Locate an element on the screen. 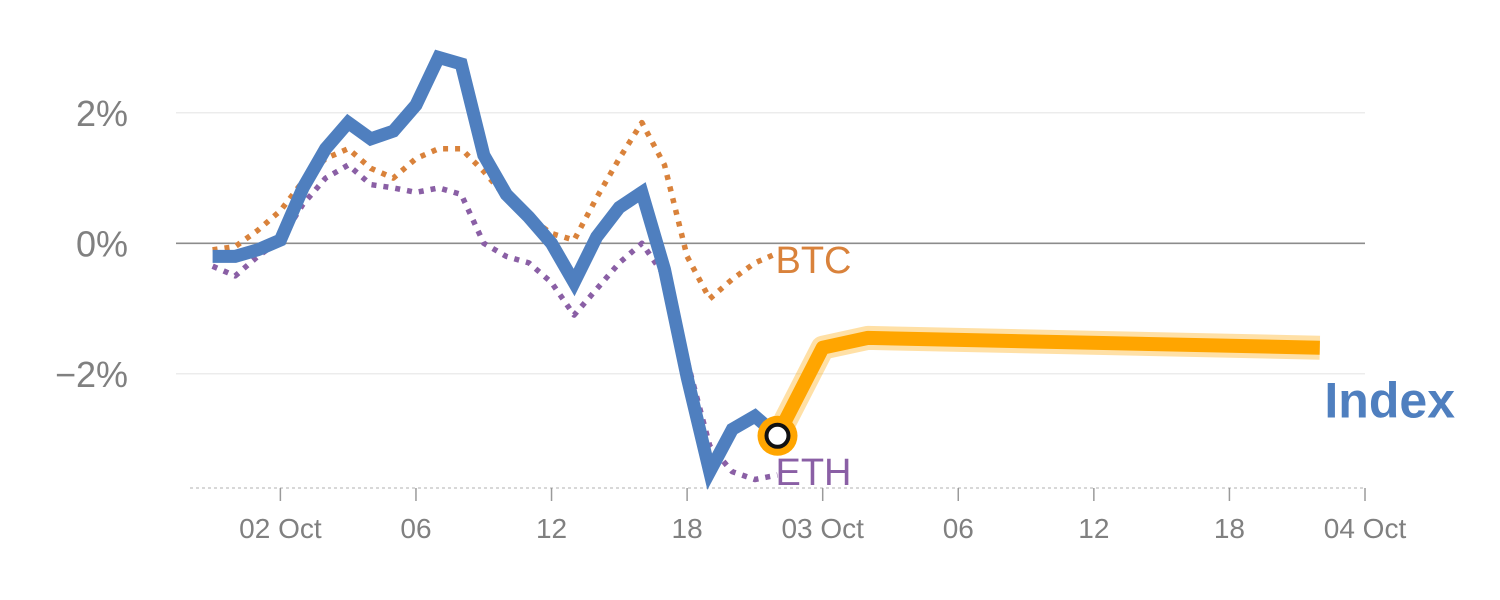 The height and width of the screenshot is (600, 1500). index-series-label: Index is located at coordinates (1389, 401).